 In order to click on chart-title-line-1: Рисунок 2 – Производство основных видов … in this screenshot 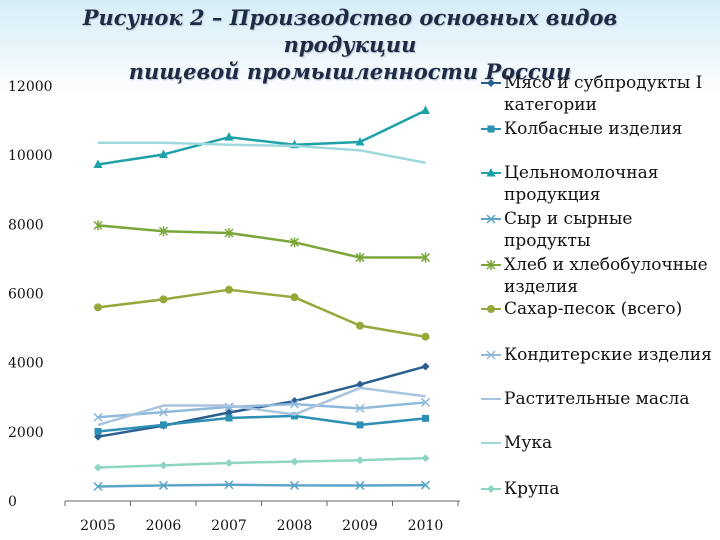, I will do `click(350, 31)`.